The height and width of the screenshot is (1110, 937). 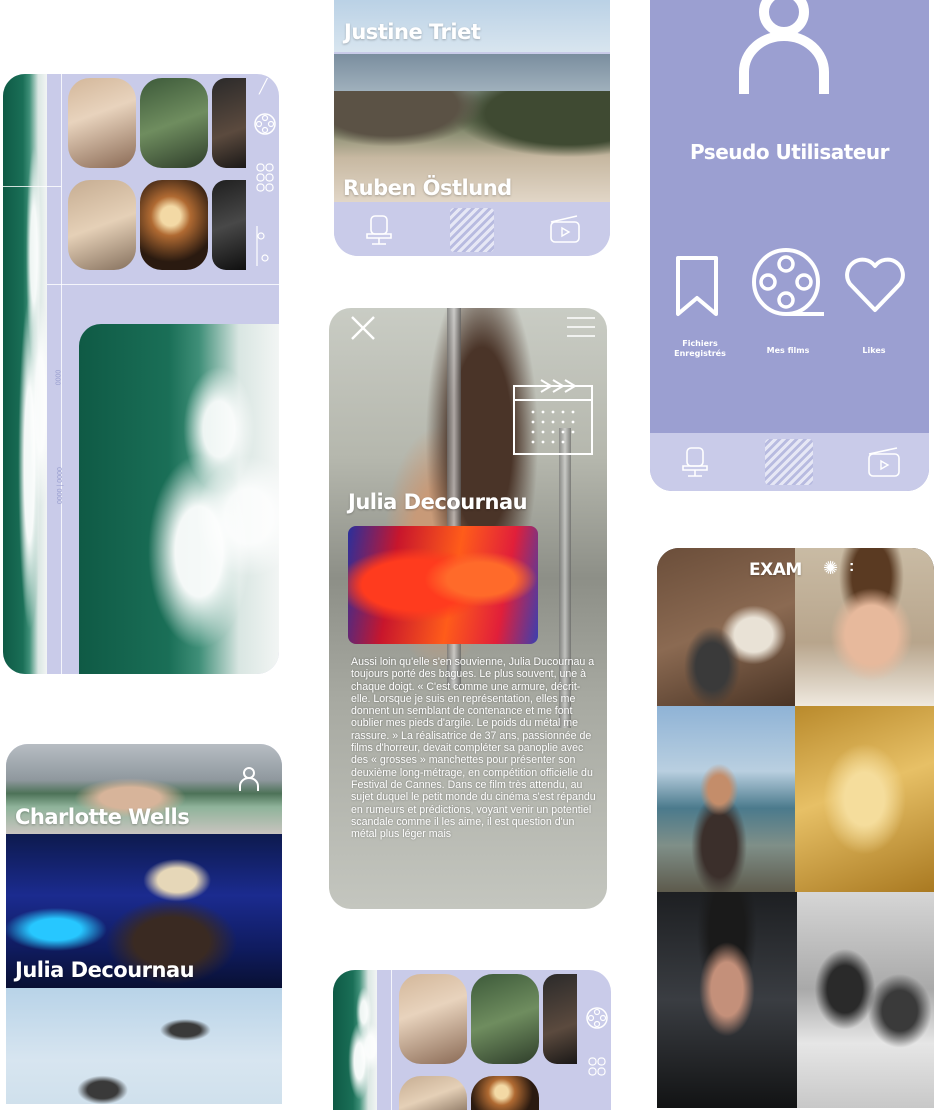 What do you see at coordinates (102, 817) in the screenshot?
I see `director-name: Charlotte Wells` at bounding box center [102, 817].